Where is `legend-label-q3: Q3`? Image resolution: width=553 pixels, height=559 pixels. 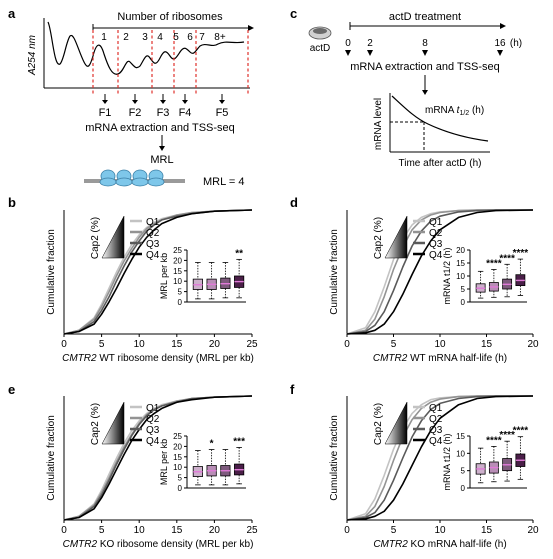 legend-label-q3: Q3 is located at coordinates (436, 244).